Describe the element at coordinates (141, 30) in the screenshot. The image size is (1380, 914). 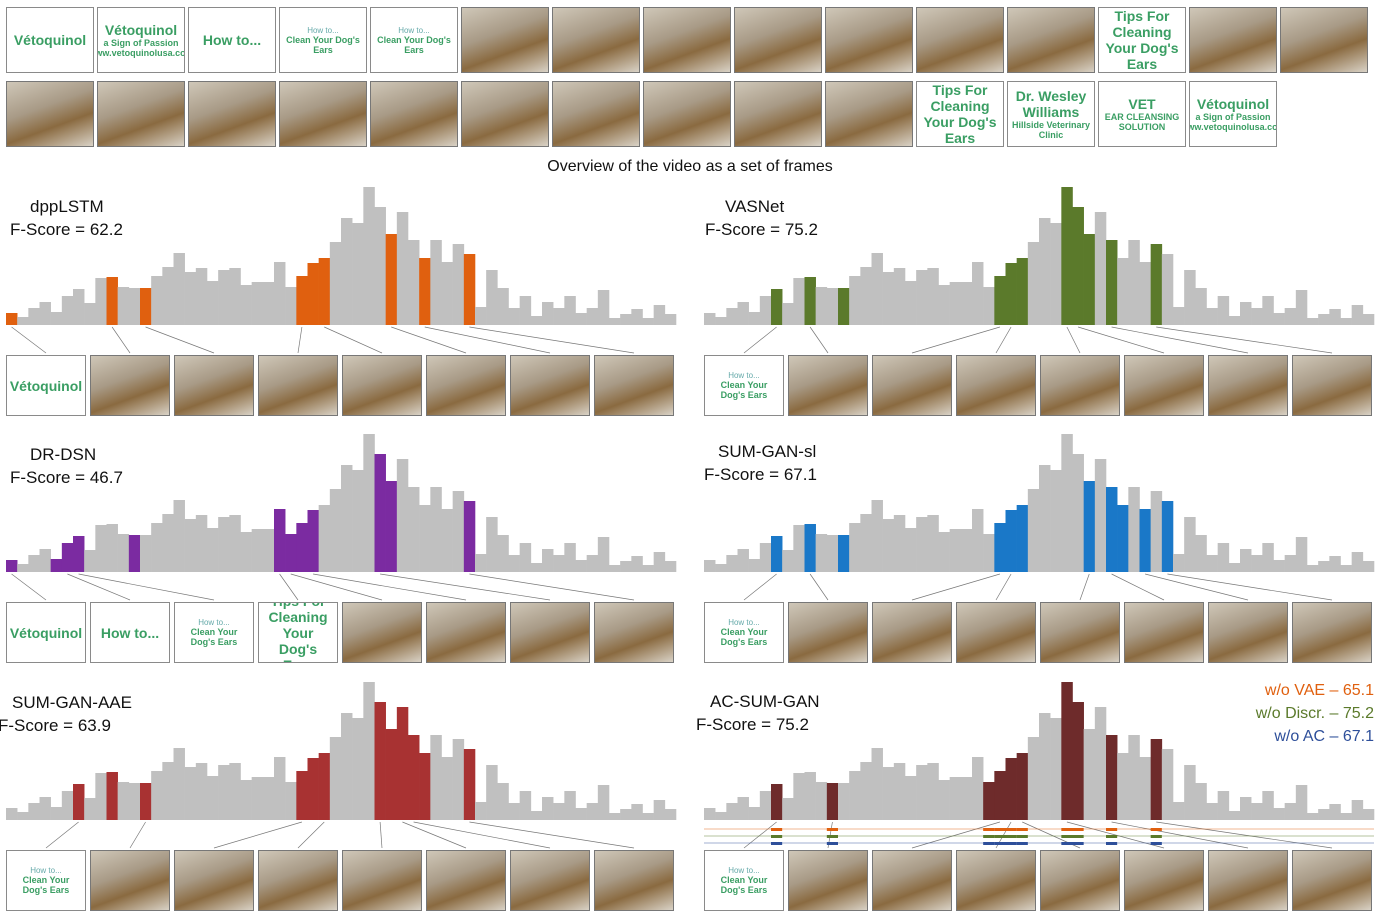
I see `frame-text: Vétoquinol` at that location.